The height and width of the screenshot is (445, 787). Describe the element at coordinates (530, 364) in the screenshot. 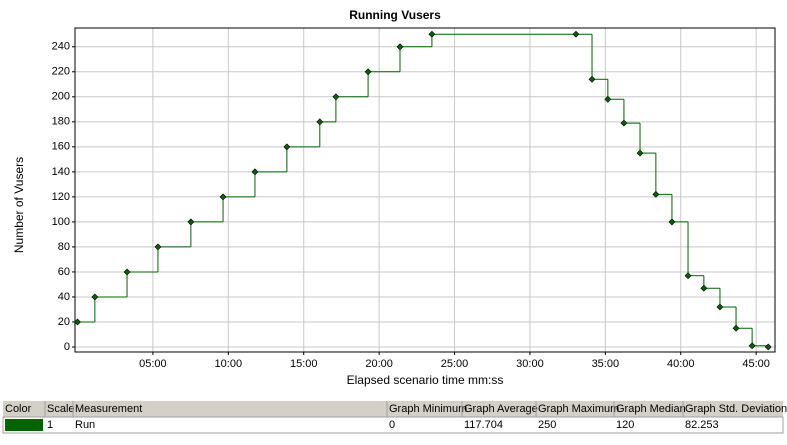

I see `x-tick-label: 30:00` at that location.